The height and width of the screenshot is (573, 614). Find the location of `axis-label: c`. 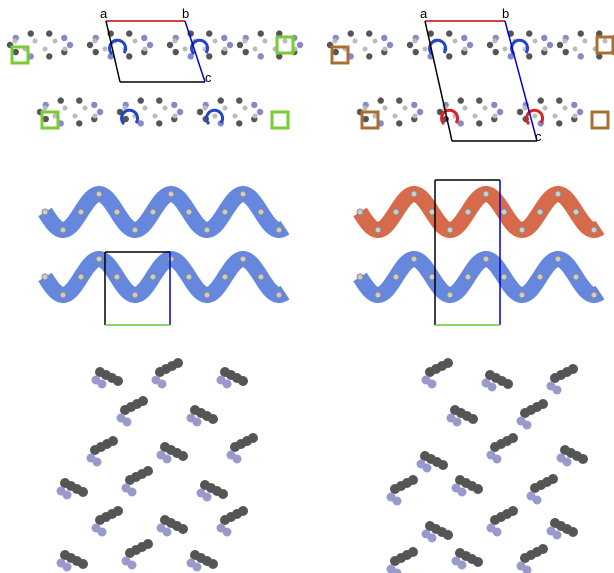

axis-label: c is located at coordinates (538, 136).